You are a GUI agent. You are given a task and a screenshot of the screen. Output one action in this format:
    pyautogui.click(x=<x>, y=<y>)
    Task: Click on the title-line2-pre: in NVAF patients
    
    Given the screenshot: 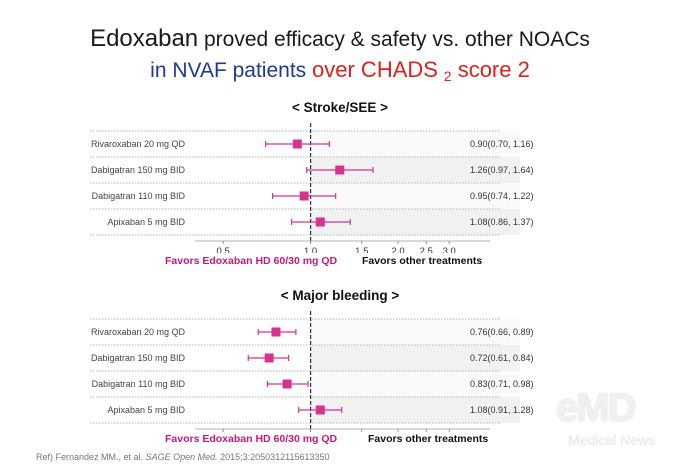 What is the action you would take?
    pyautogui.click(x=231, y=70)
    